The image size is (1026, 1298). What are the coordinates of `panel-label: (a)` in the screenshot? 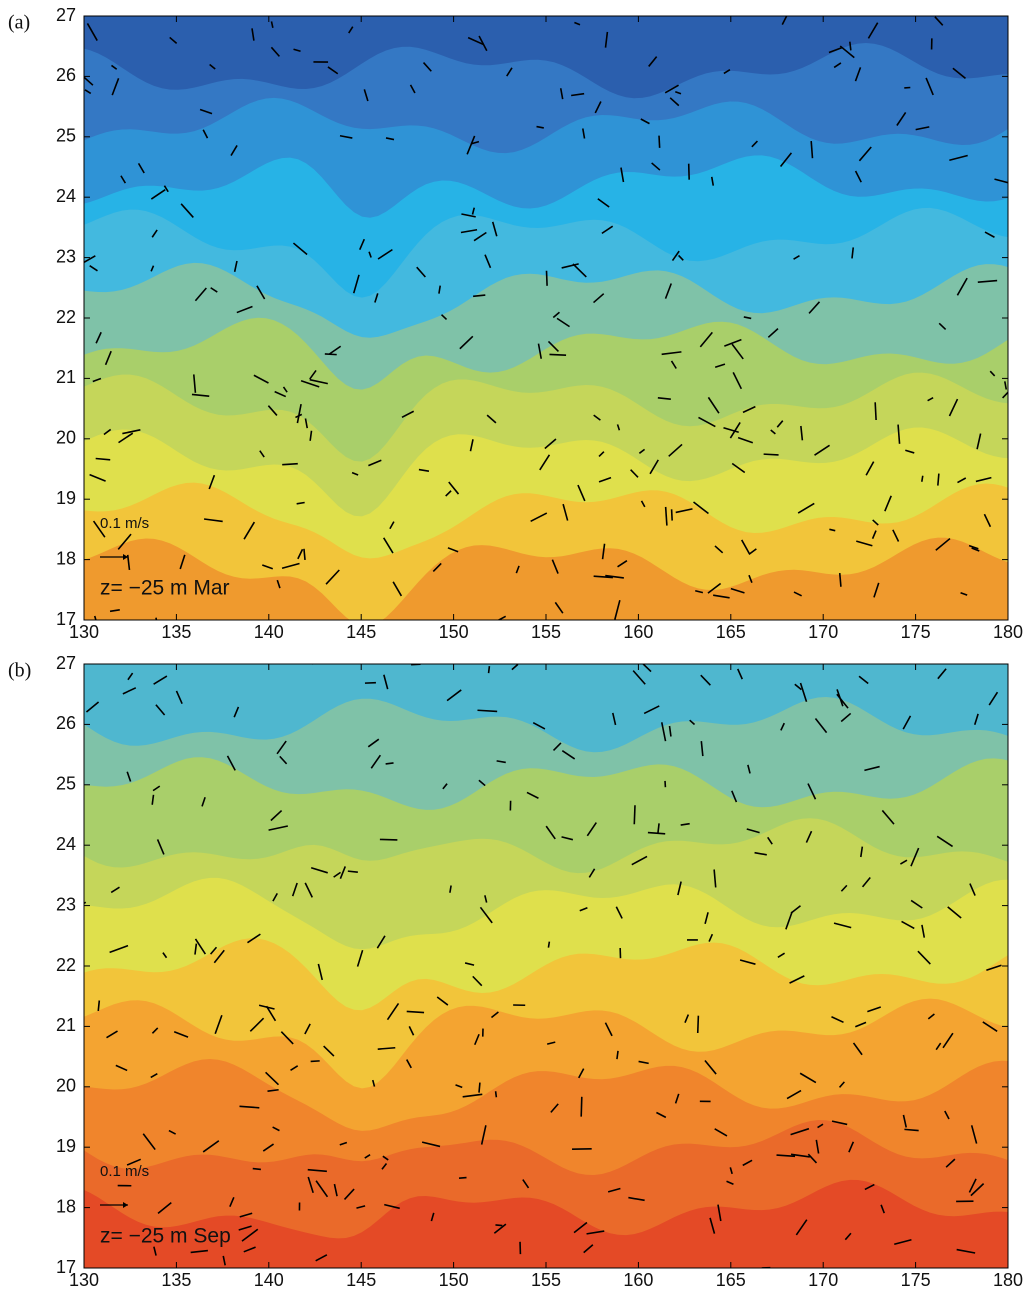 It's located at (19, 23).